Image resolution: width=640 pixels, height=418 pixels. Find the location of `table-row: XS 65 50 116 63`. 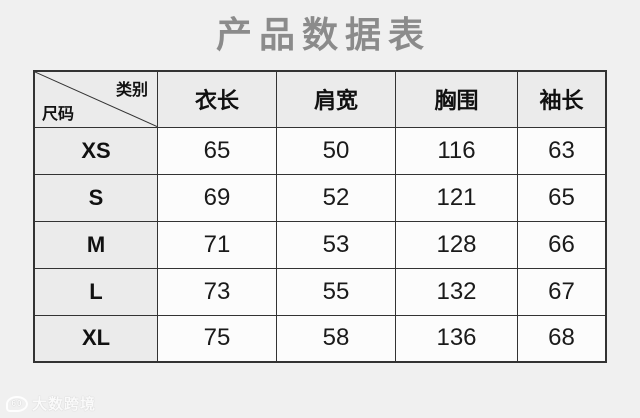

table-row: XS 65 50 116 63 is located at coordinates (320, 150).